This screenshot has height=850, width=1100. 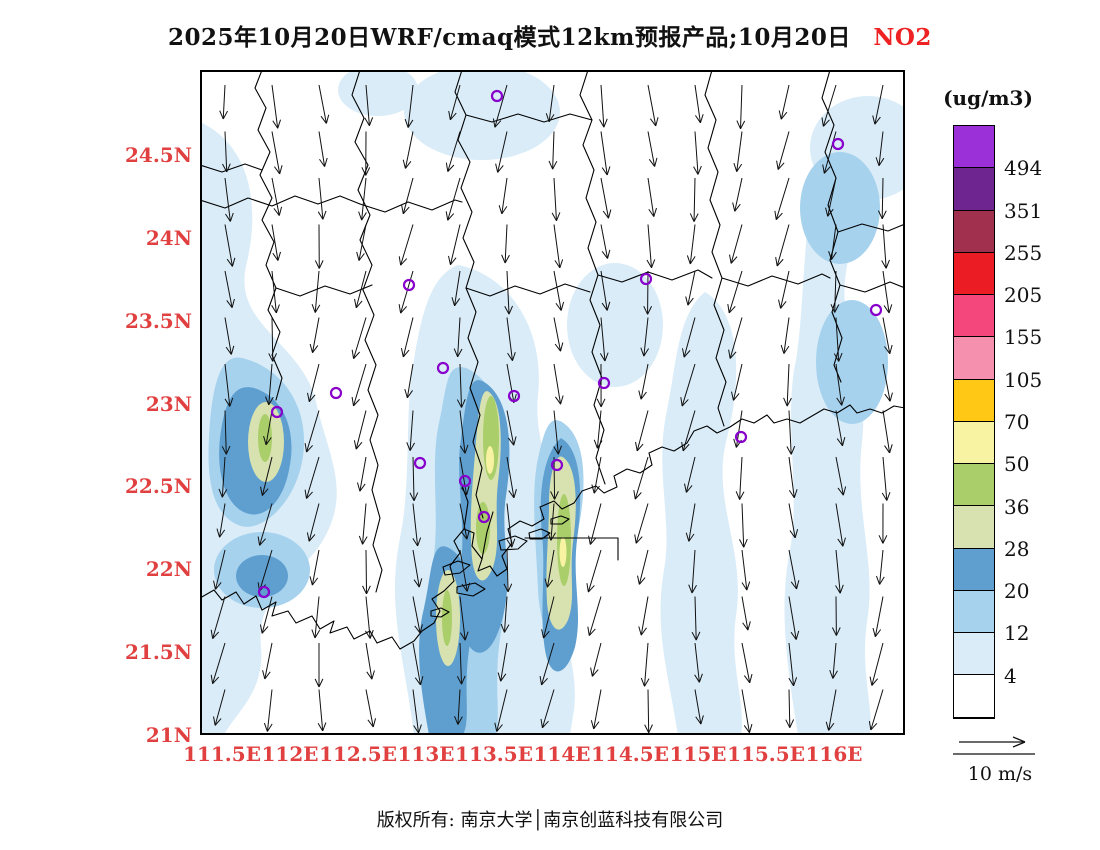 What do you see at coordinates (550, 820) in the screenshot?
I see `copyright: 版权所有: 南京大学│南京创蓝科技有限公司` at bounding box center [550, 820].